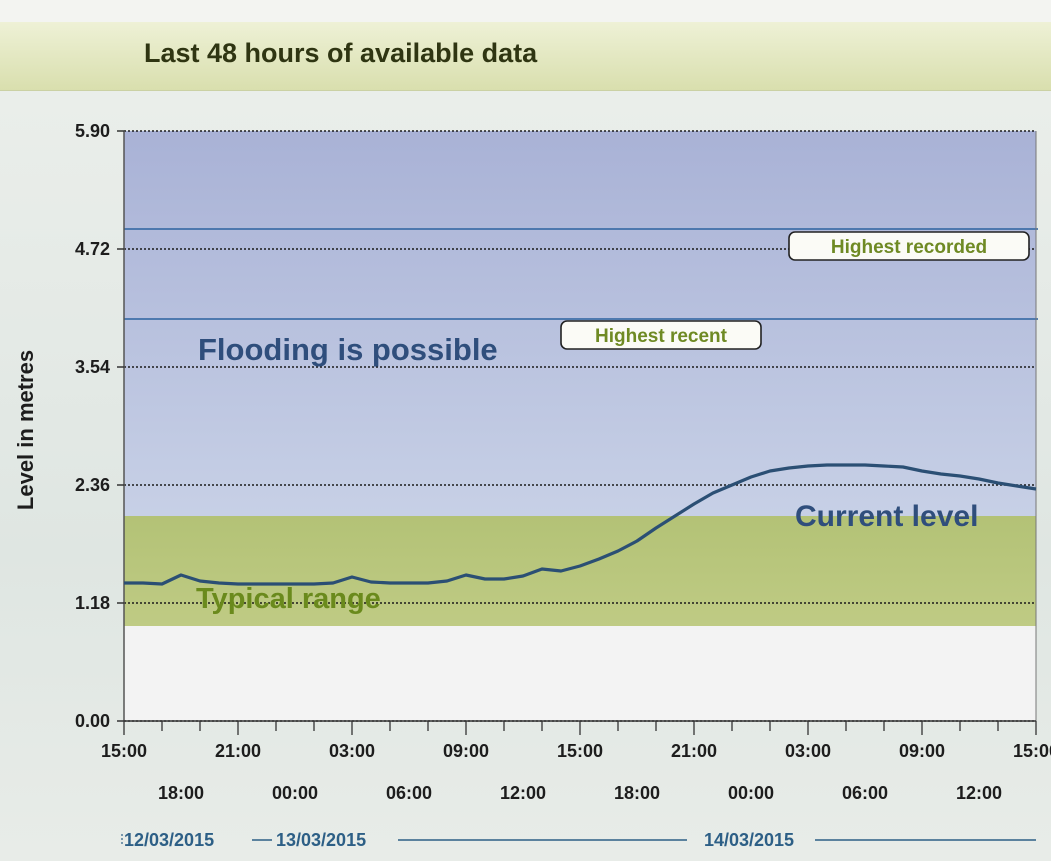  What do you see at coordinates (348, 349) in the screenshot?
I see `flooding-possible-label: Flooding is possible` at bounding box center [348, 349].